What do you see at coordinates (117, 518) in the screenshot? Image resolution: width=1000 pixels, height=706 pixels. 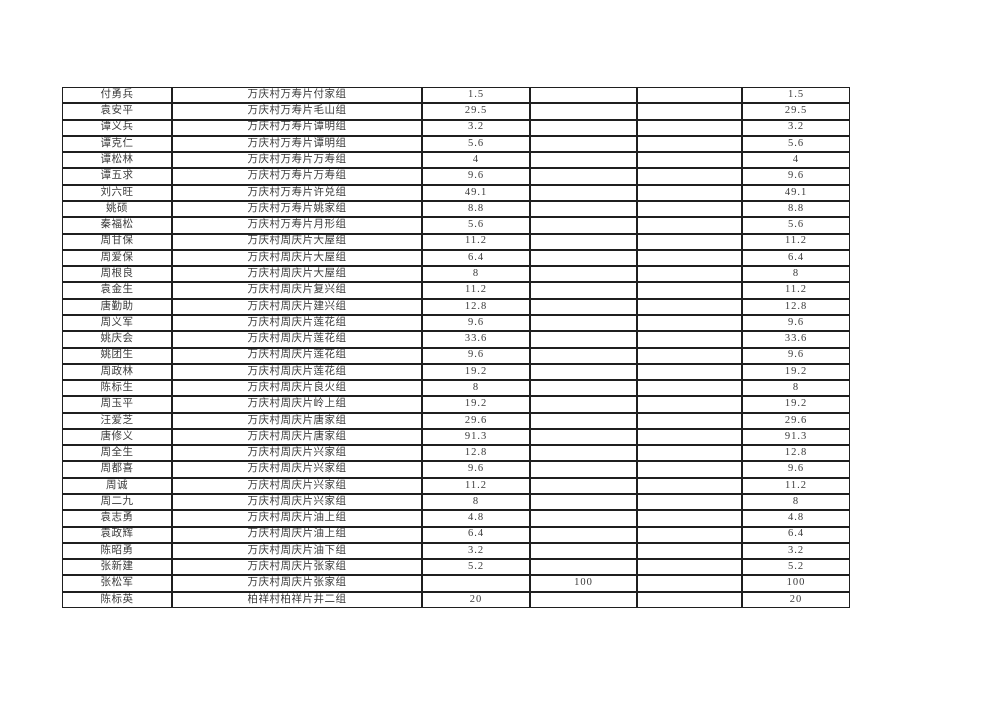 I see `name-cell: 袁志勇` at bounding box center [117, 518].